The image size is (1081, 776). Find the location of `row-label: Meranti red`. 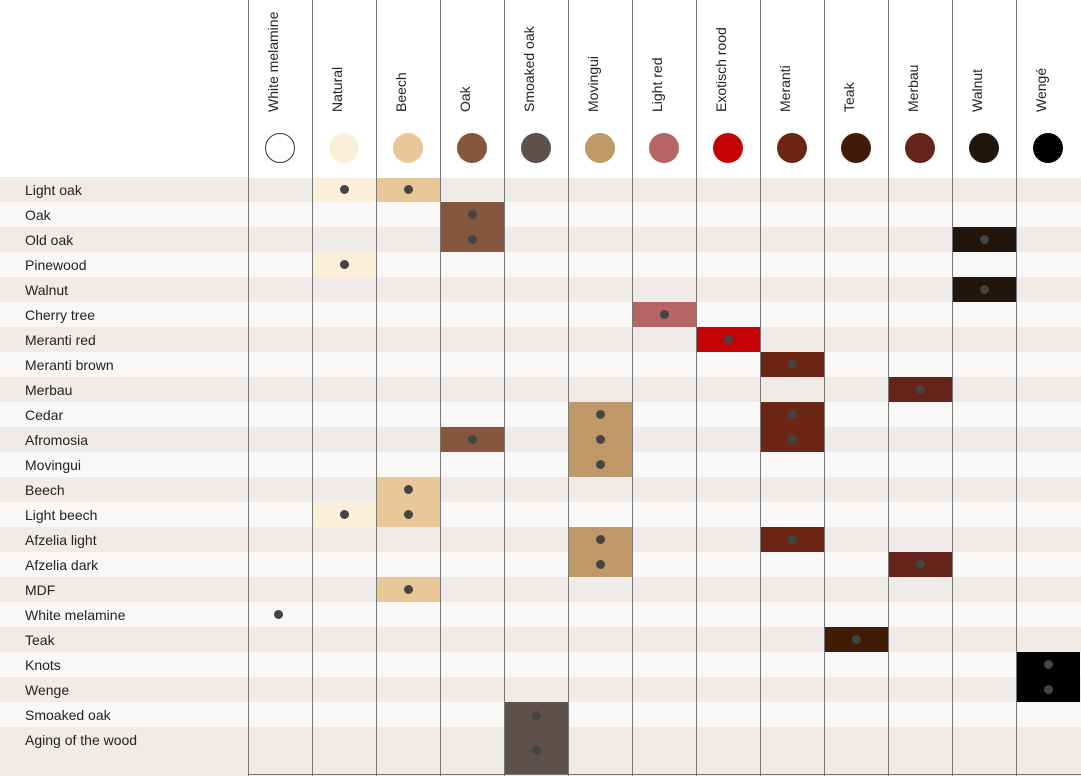

row-label: Meranti red is located at coordinates (60, 340).